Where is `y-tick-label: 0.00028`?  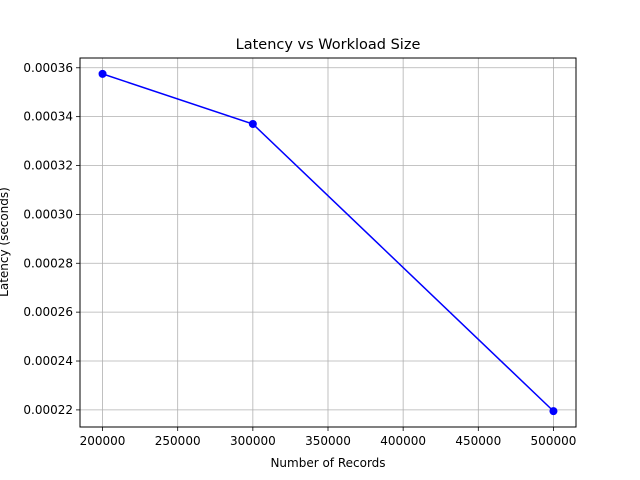 y-tick-label: 0.00028 is located at coordinates (48, 263).